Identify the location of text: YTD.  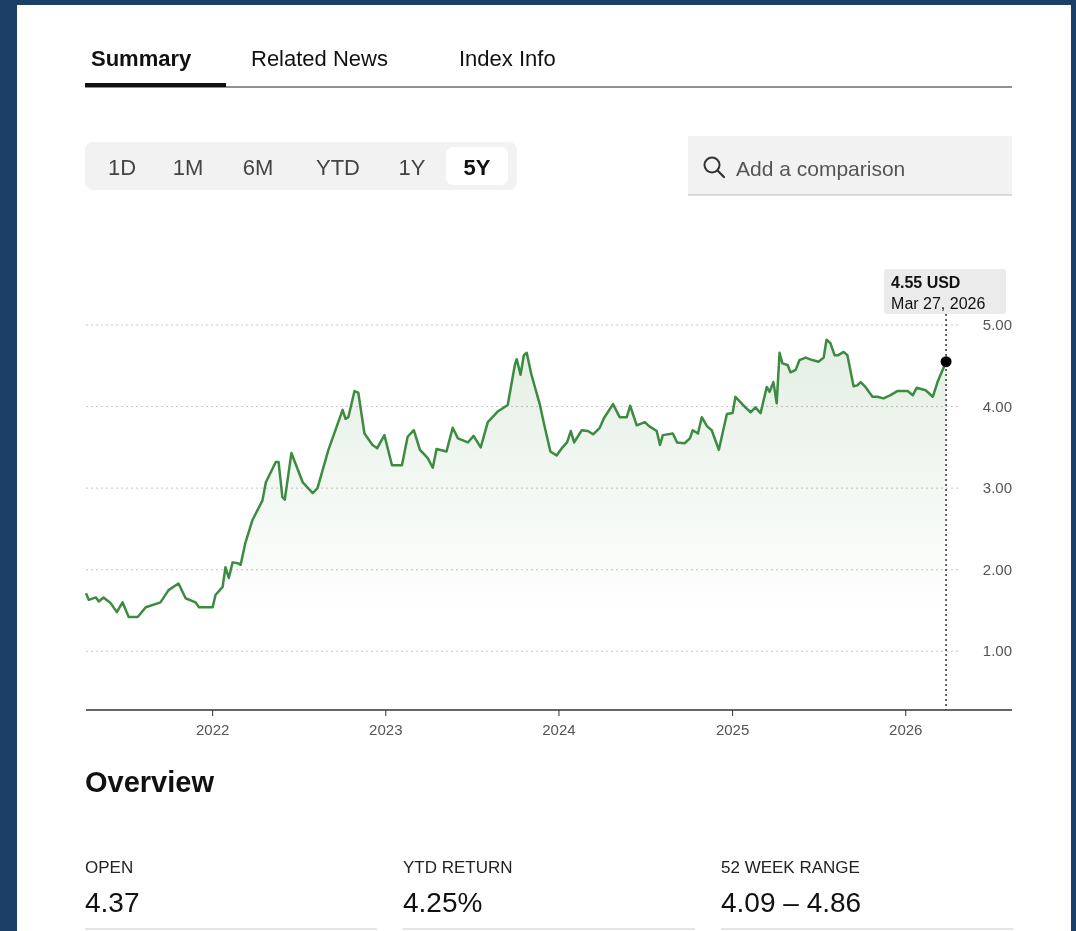
(338, 167).